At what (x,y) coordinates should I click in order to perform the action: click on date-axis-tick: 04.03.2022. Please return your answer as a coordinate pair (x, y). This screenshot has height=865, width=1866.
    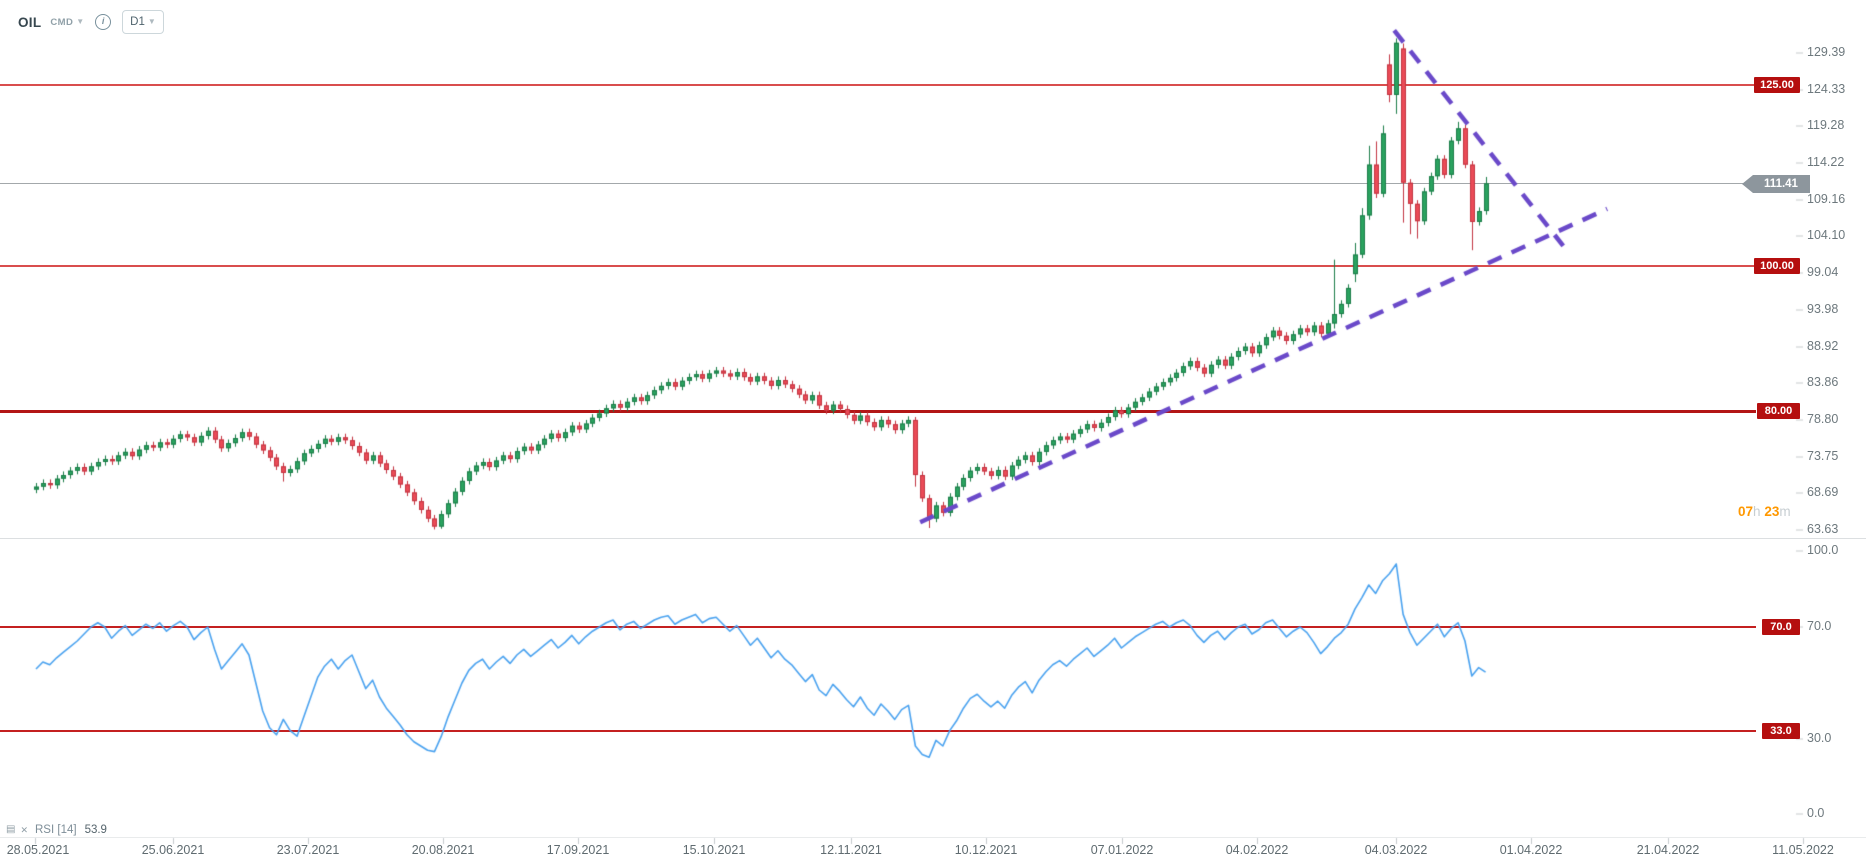
    Looking at the image, I should click on (1396, 850).